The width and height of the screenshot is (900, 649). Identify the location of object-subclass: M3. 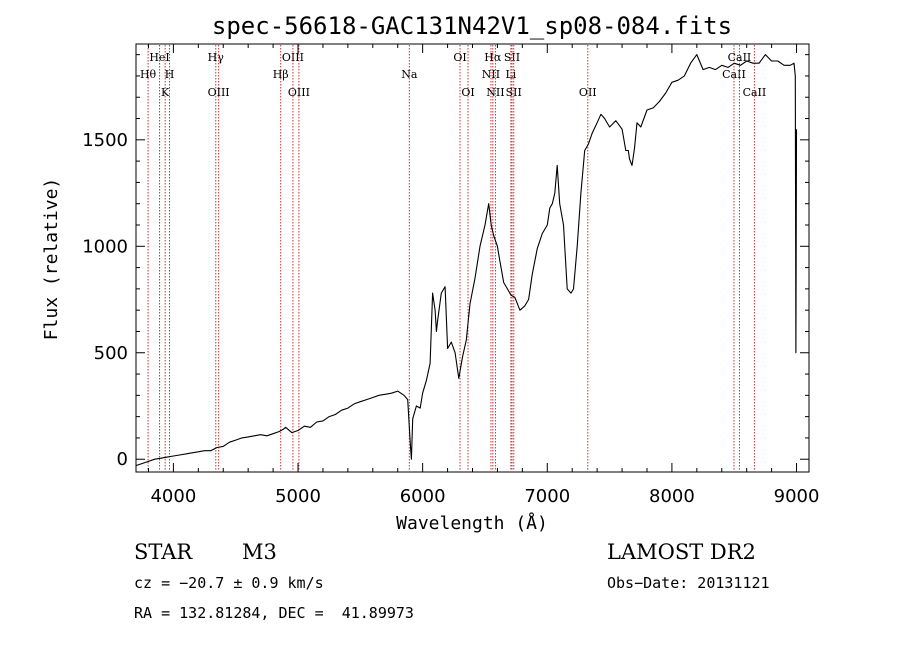
(259, 552).